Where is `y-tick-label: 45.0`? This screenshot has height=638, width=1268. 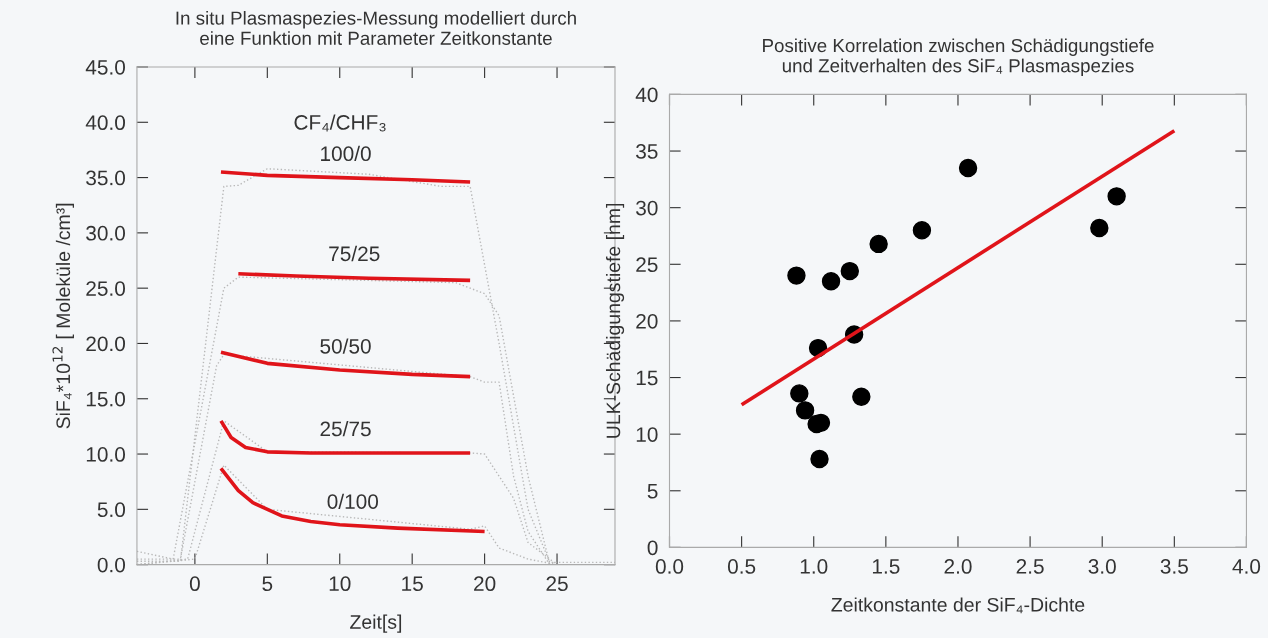 y-tick-label: 45.0 is located at coordinates (105, 67).